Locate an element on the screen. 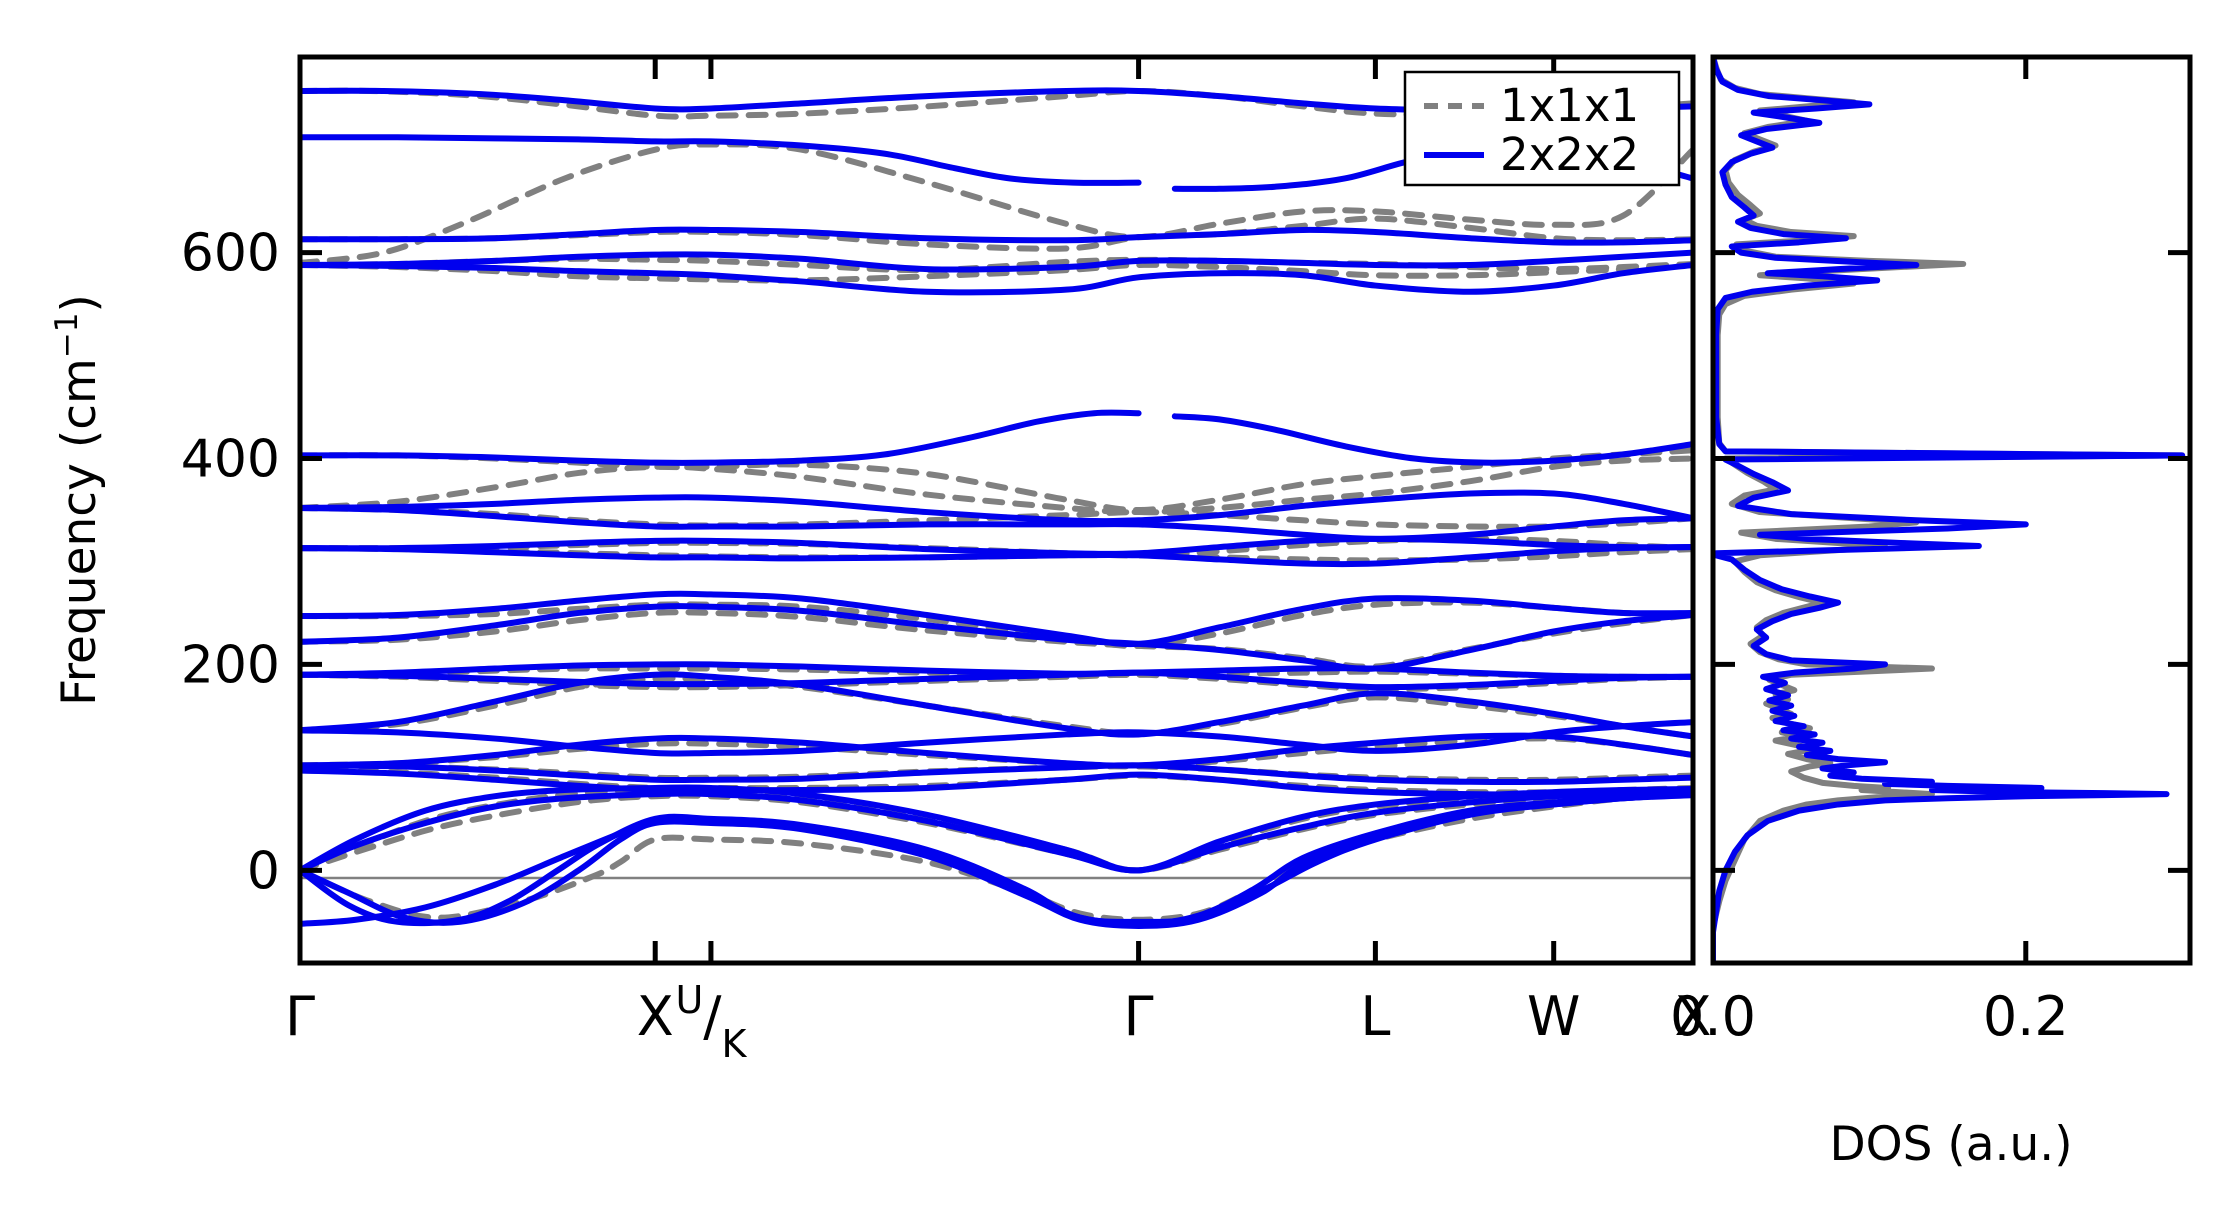 The height and width of the screenshot is (1220, 2222). y-axis-label-group: Frequency (cm−1) is located at coordinates (78, 500).